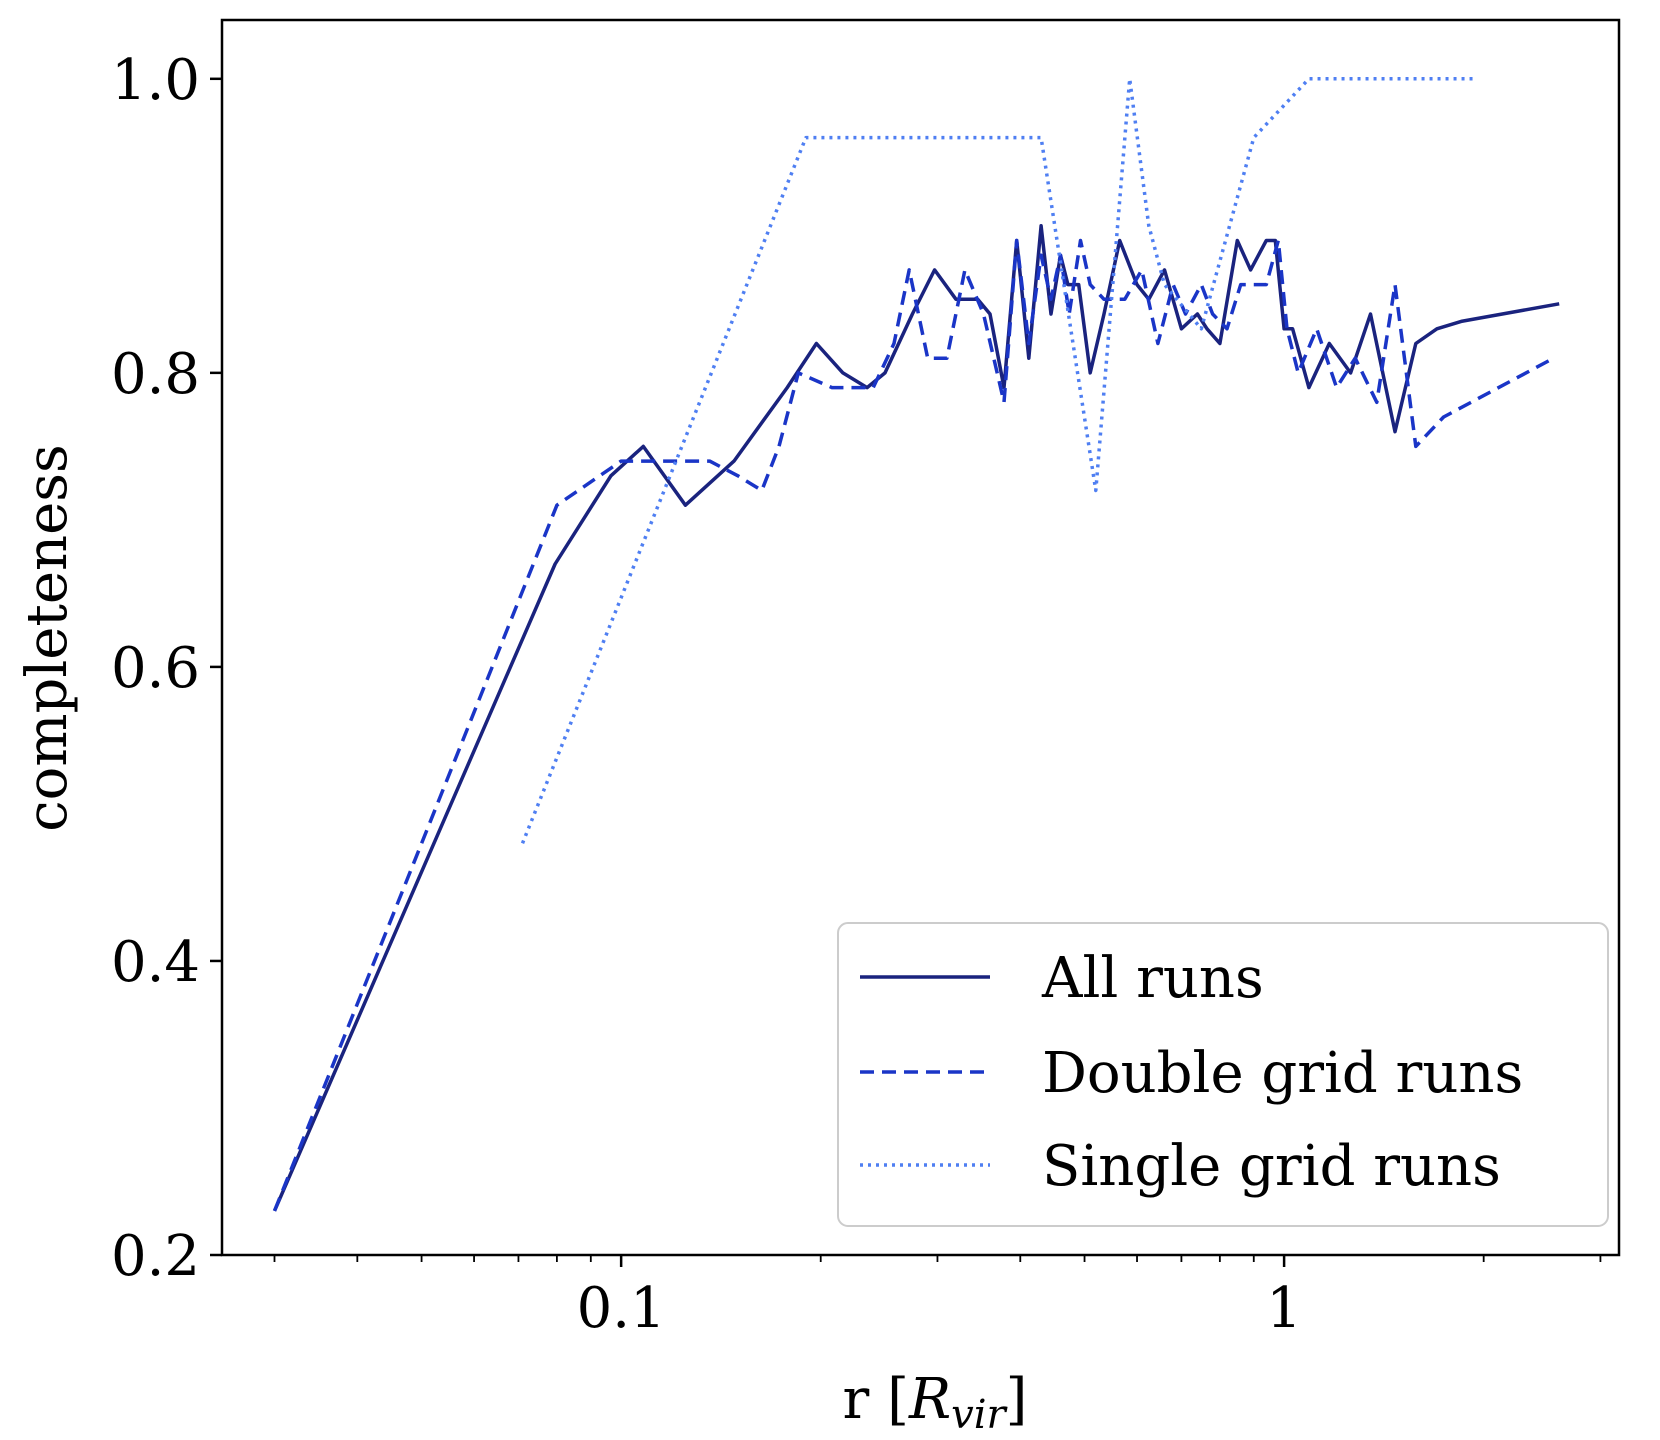 The width and height of the screenshot is (1660, 1440). What do you see at coordinates (876, 1399) in the screenshot?
I see `x-axis-title-main: r [` at bounding box center [876, 1399].